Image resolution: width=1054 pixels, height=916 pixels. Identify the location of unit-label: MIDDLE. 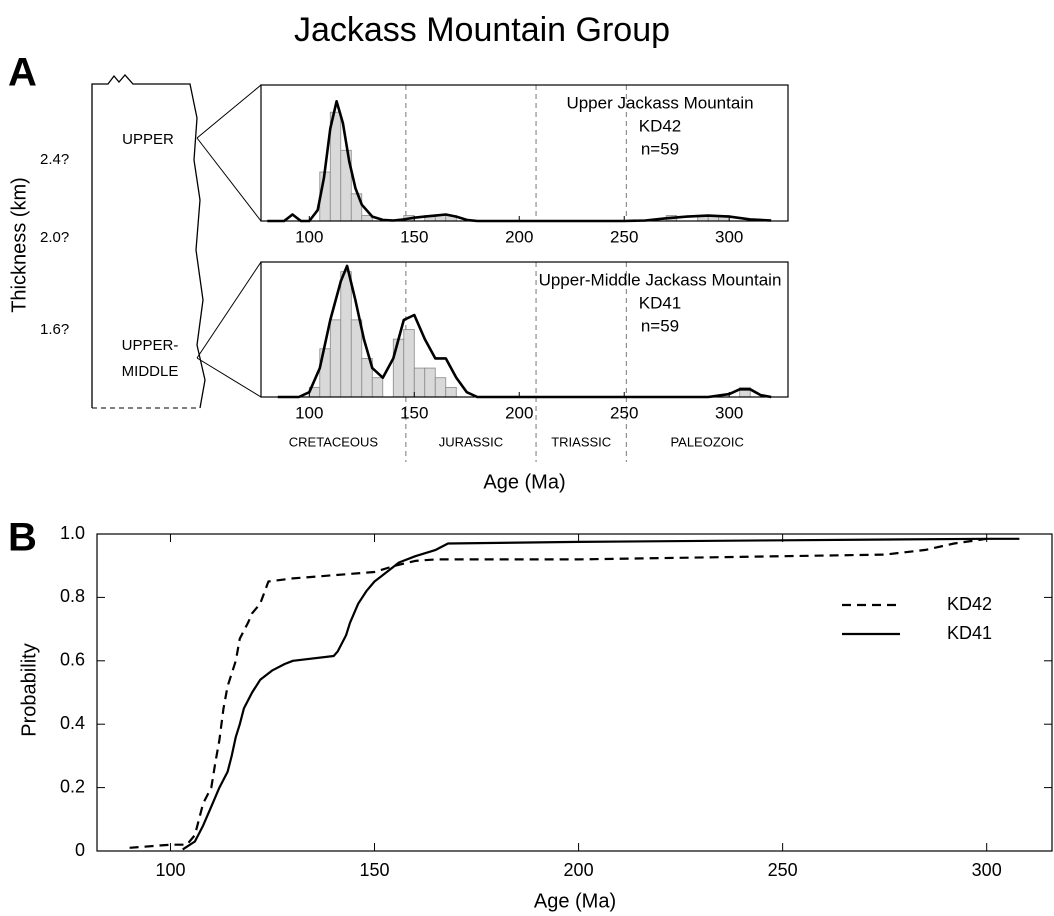
(150, 371).